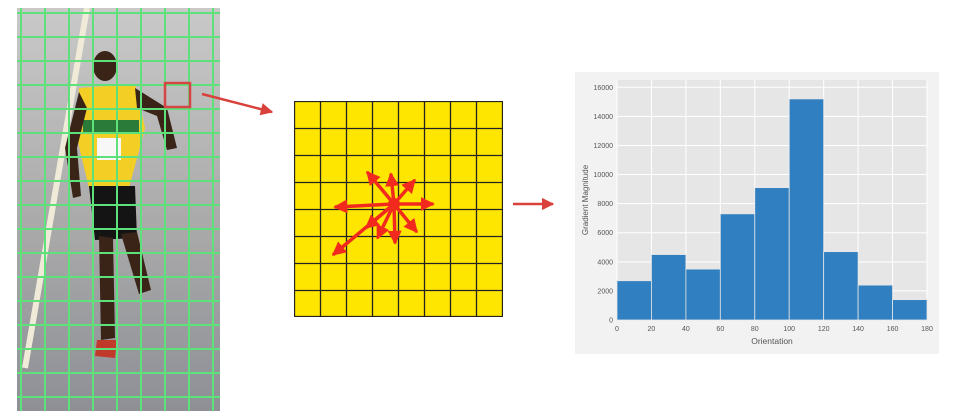  What do you see at coordinates (604, 146) in the screenshot?
I see `y-tick-label: 12000` at bounding box center [604, 146].